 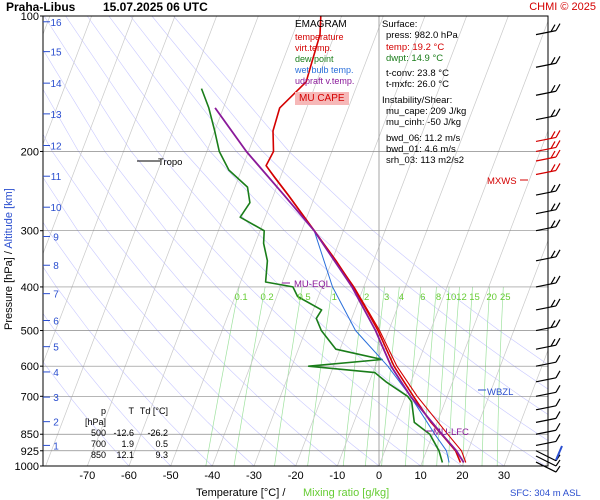 What do you see at coordinates (56, 423) in the screenshot?
I see `altitude-tick-label: 2` at bounding box center [56, 423].